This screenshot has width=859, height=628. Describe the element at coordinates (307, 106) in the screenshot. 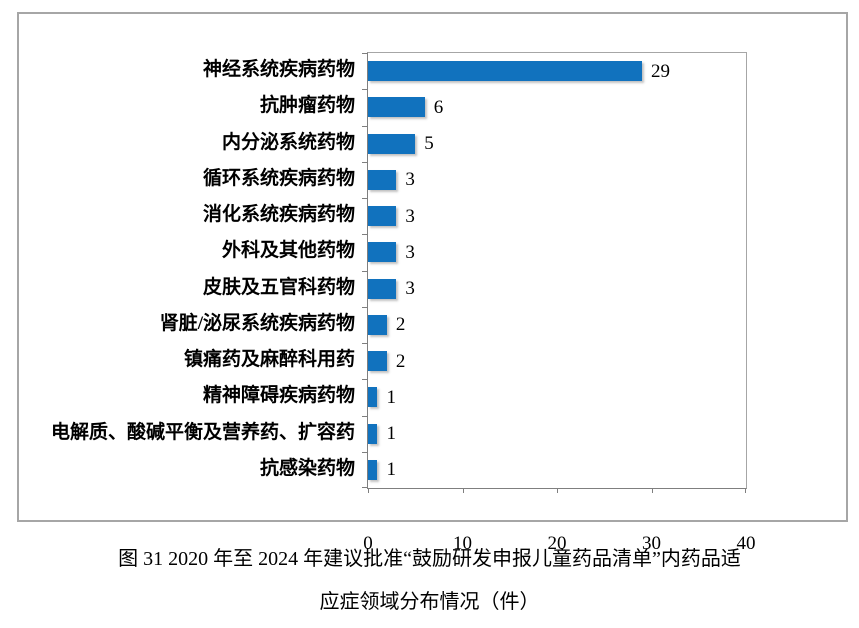

I see `category-label: 抗肿瘤药物` at that location.